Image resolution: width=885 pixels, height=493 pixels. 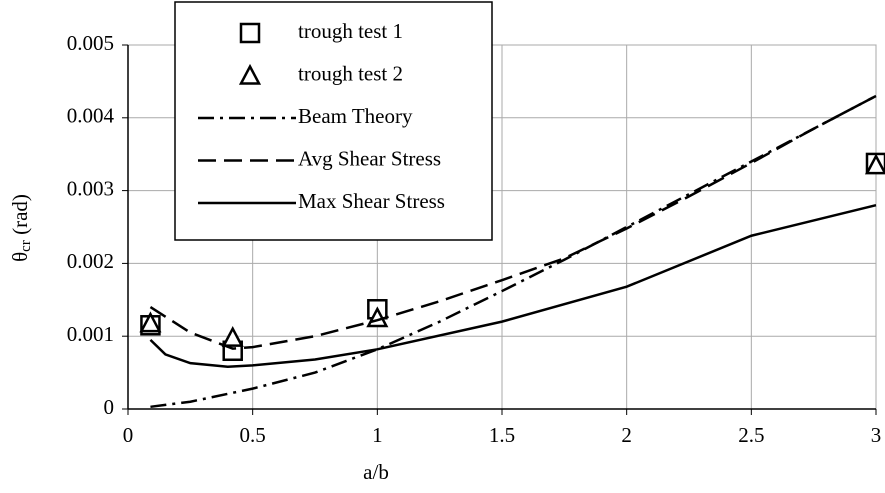 What do you see at coordinates (502, 435) in the screenshot?
I see `x-tick-label: 1.5` at bounding box center [502, 435].